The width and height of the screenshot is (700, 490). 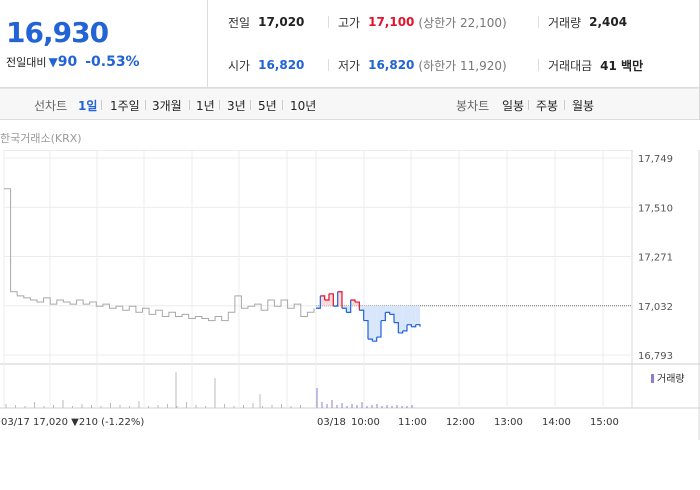 What do you see at coordinates (604, 422) in the screenshot?
I see `x-tick-label: 15:00` at bounding box center [604, 422].